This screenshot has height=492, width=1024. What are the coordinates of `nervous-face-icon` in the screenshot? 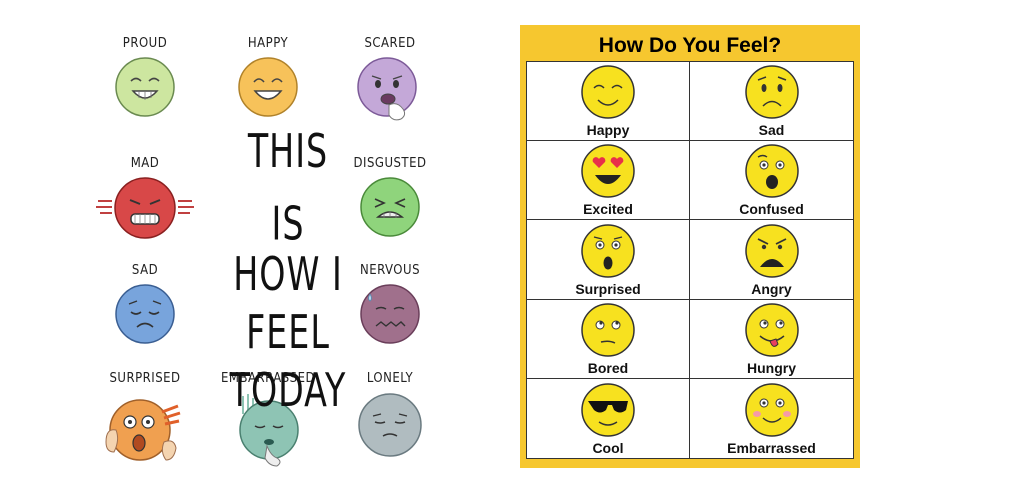 It's located at (390, 314).